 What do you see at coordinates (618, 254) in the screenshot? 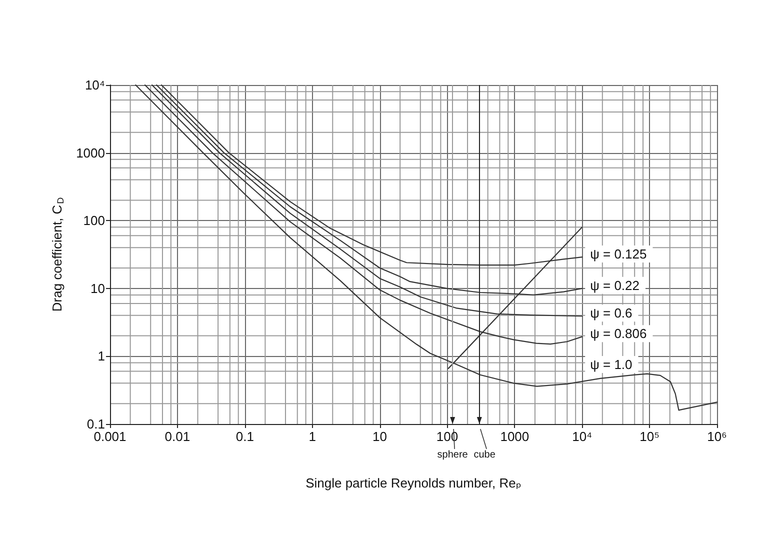
I see `series-label: ψ = 0.125` at bounding box center [618, 254].